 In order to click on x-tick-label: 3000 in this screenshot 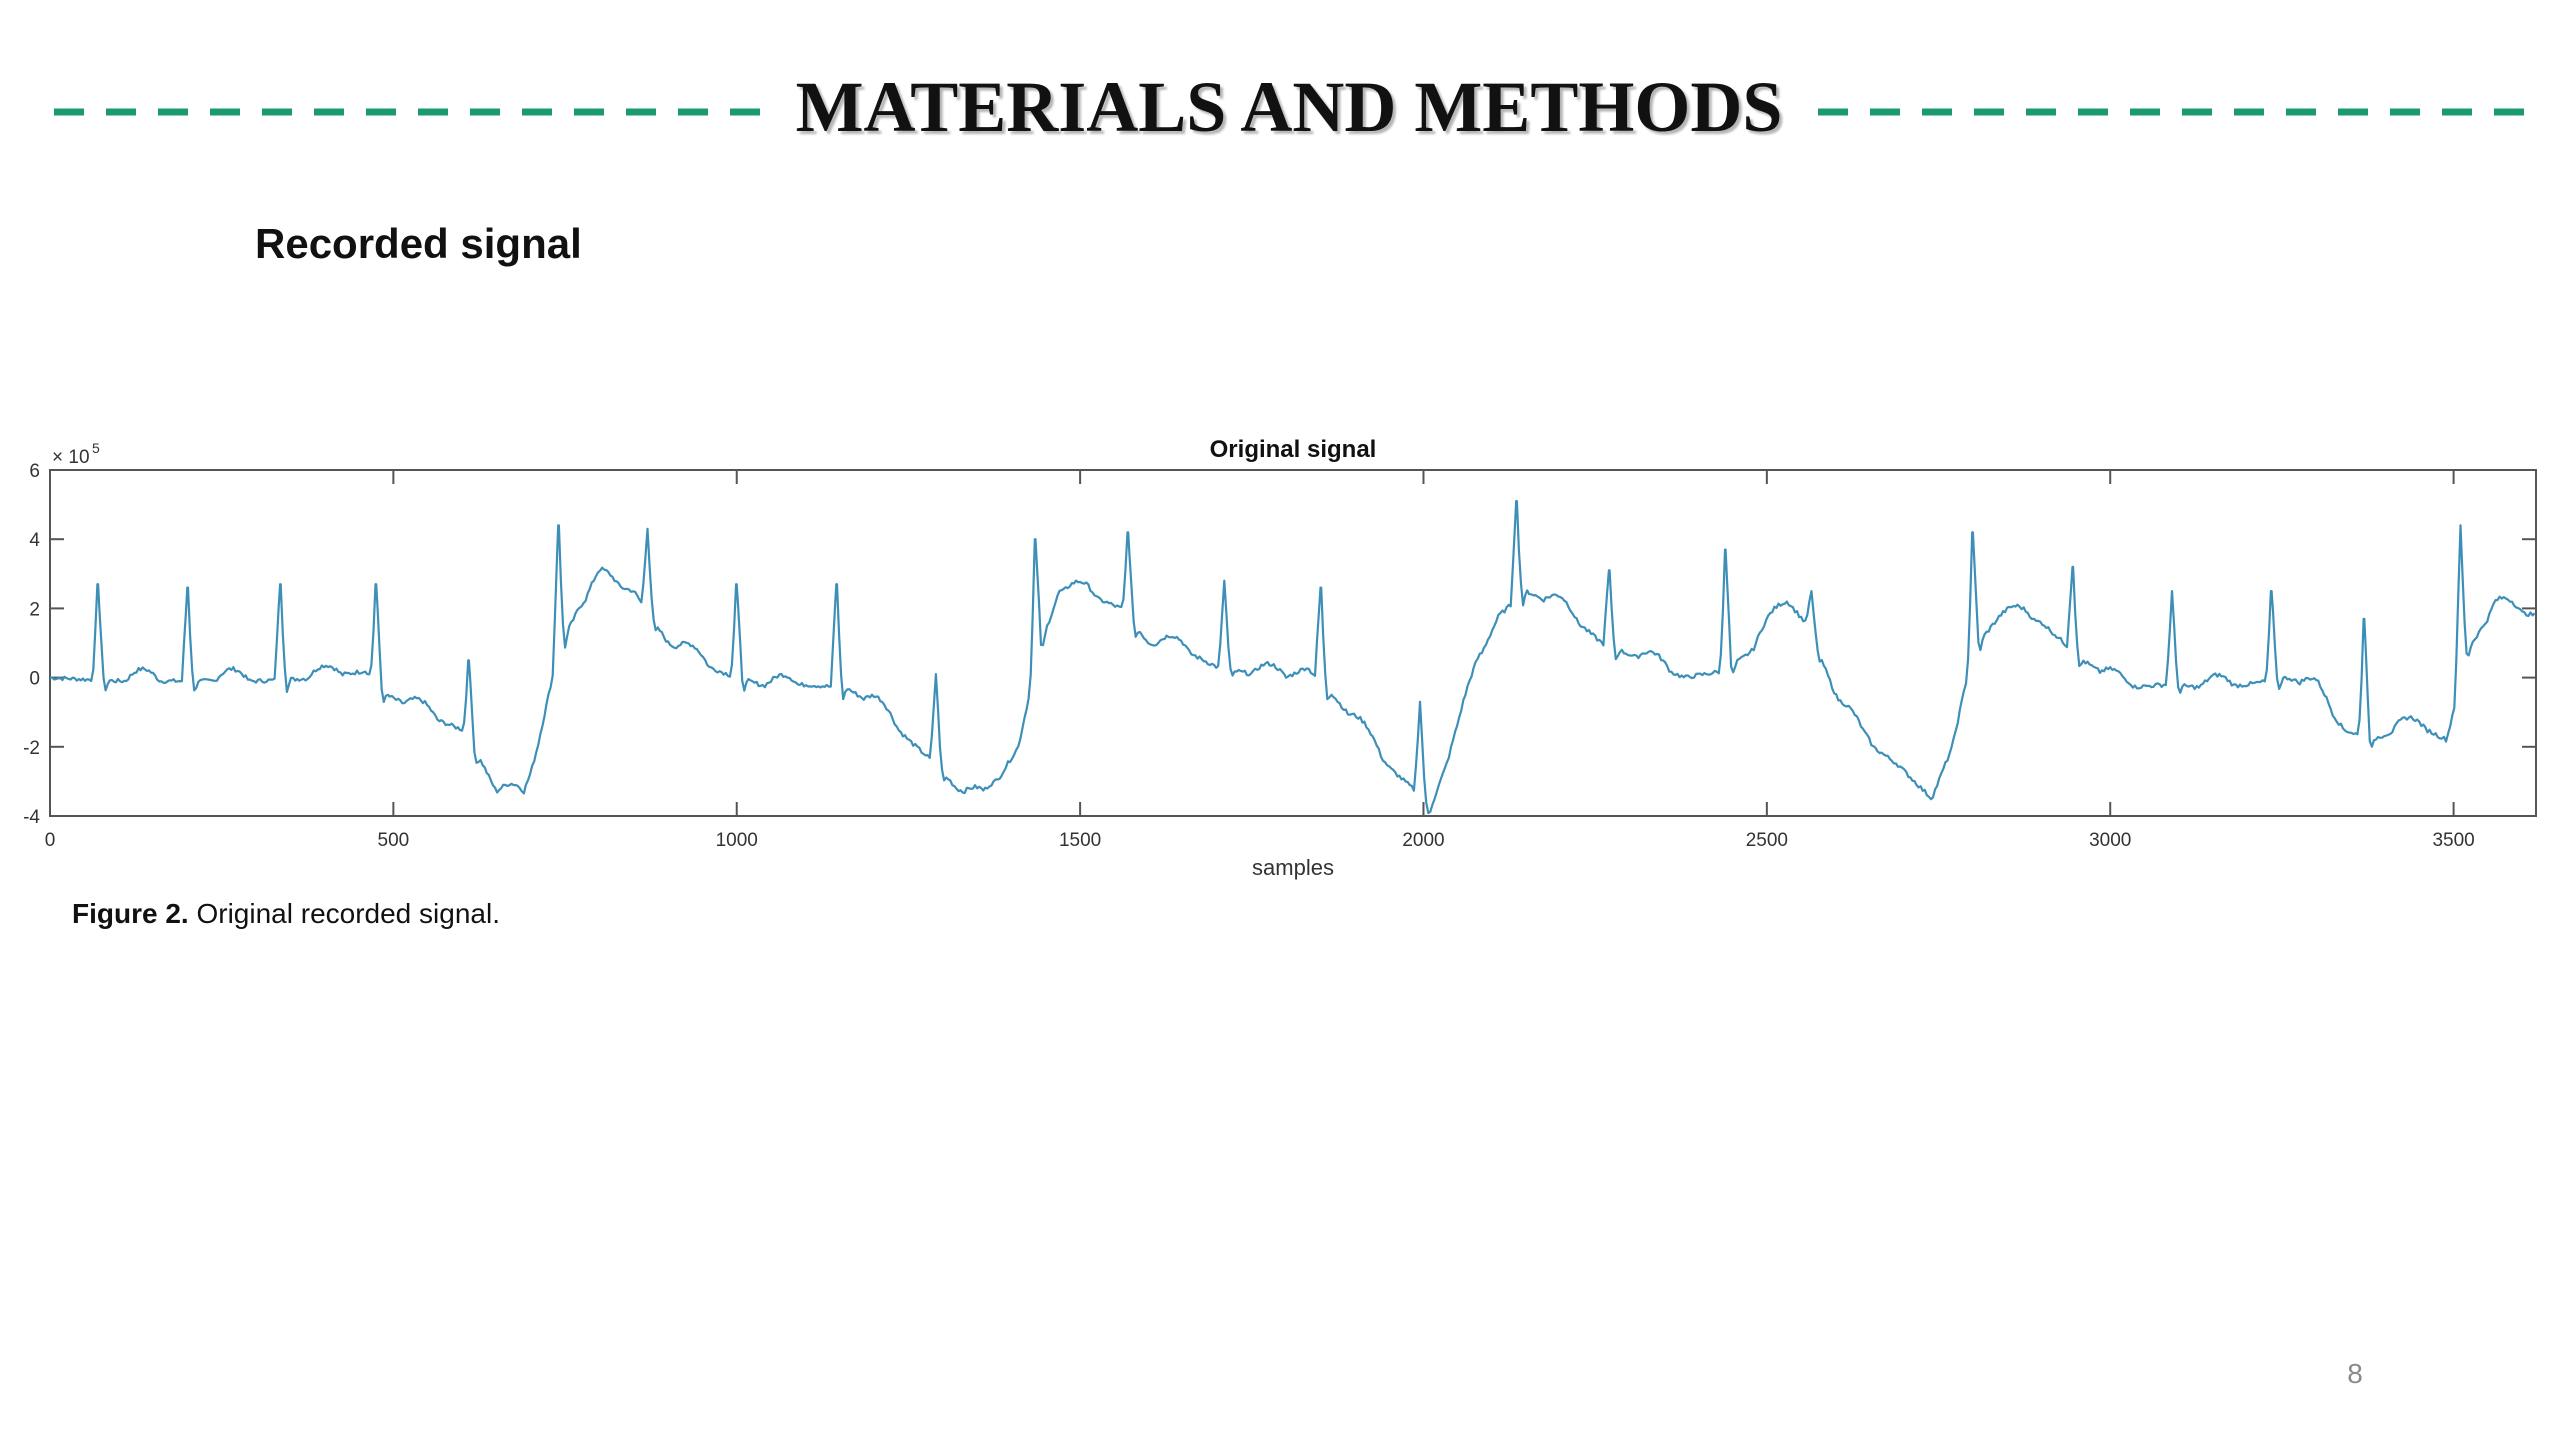, I will do `click(2110, 840)`.